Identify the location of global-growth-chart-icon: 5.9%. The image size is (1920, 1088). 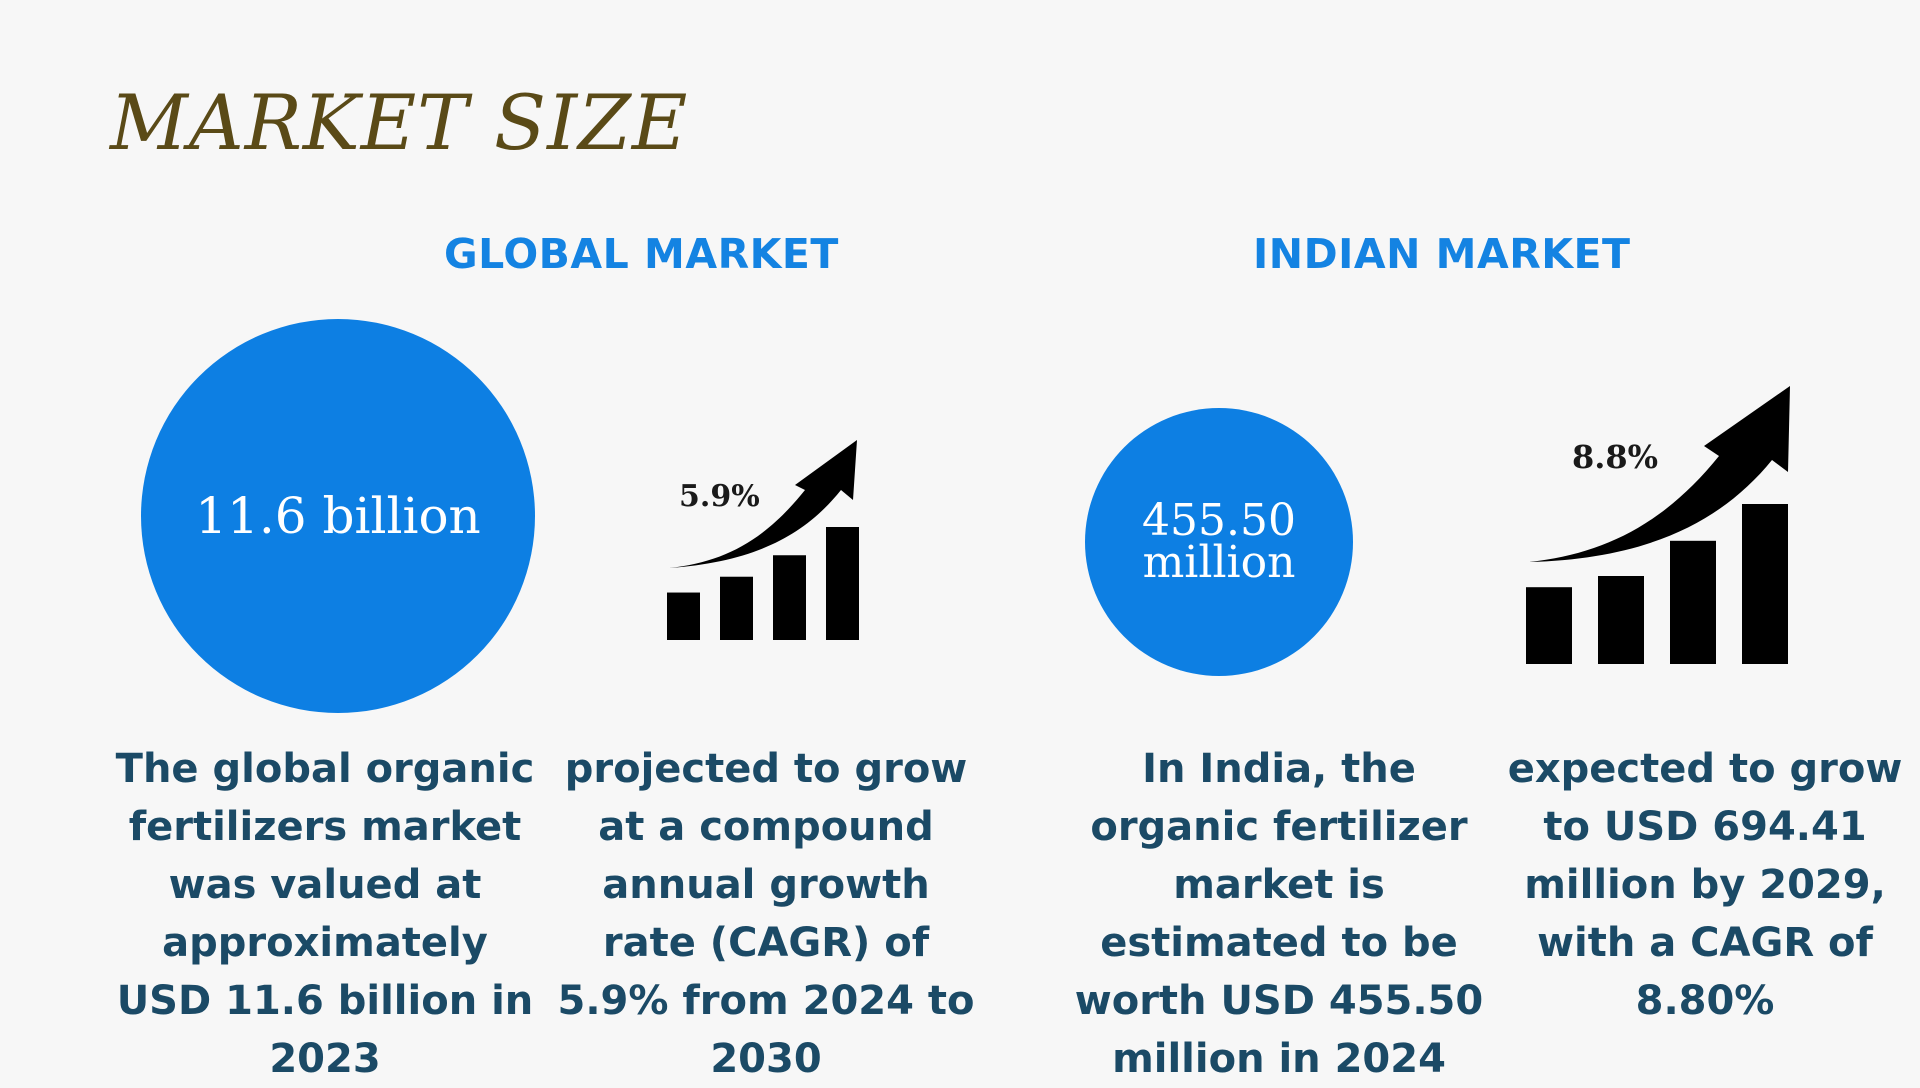
(763, 540).